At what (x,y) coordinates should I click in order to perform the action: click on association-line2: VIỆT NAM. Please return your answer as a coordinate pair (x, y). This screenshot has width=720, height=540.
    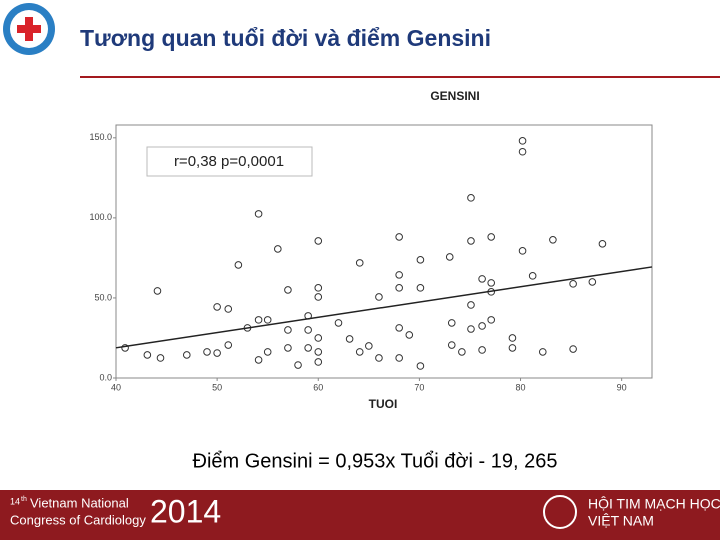
    Looking at the image, I should click on (621, 521).